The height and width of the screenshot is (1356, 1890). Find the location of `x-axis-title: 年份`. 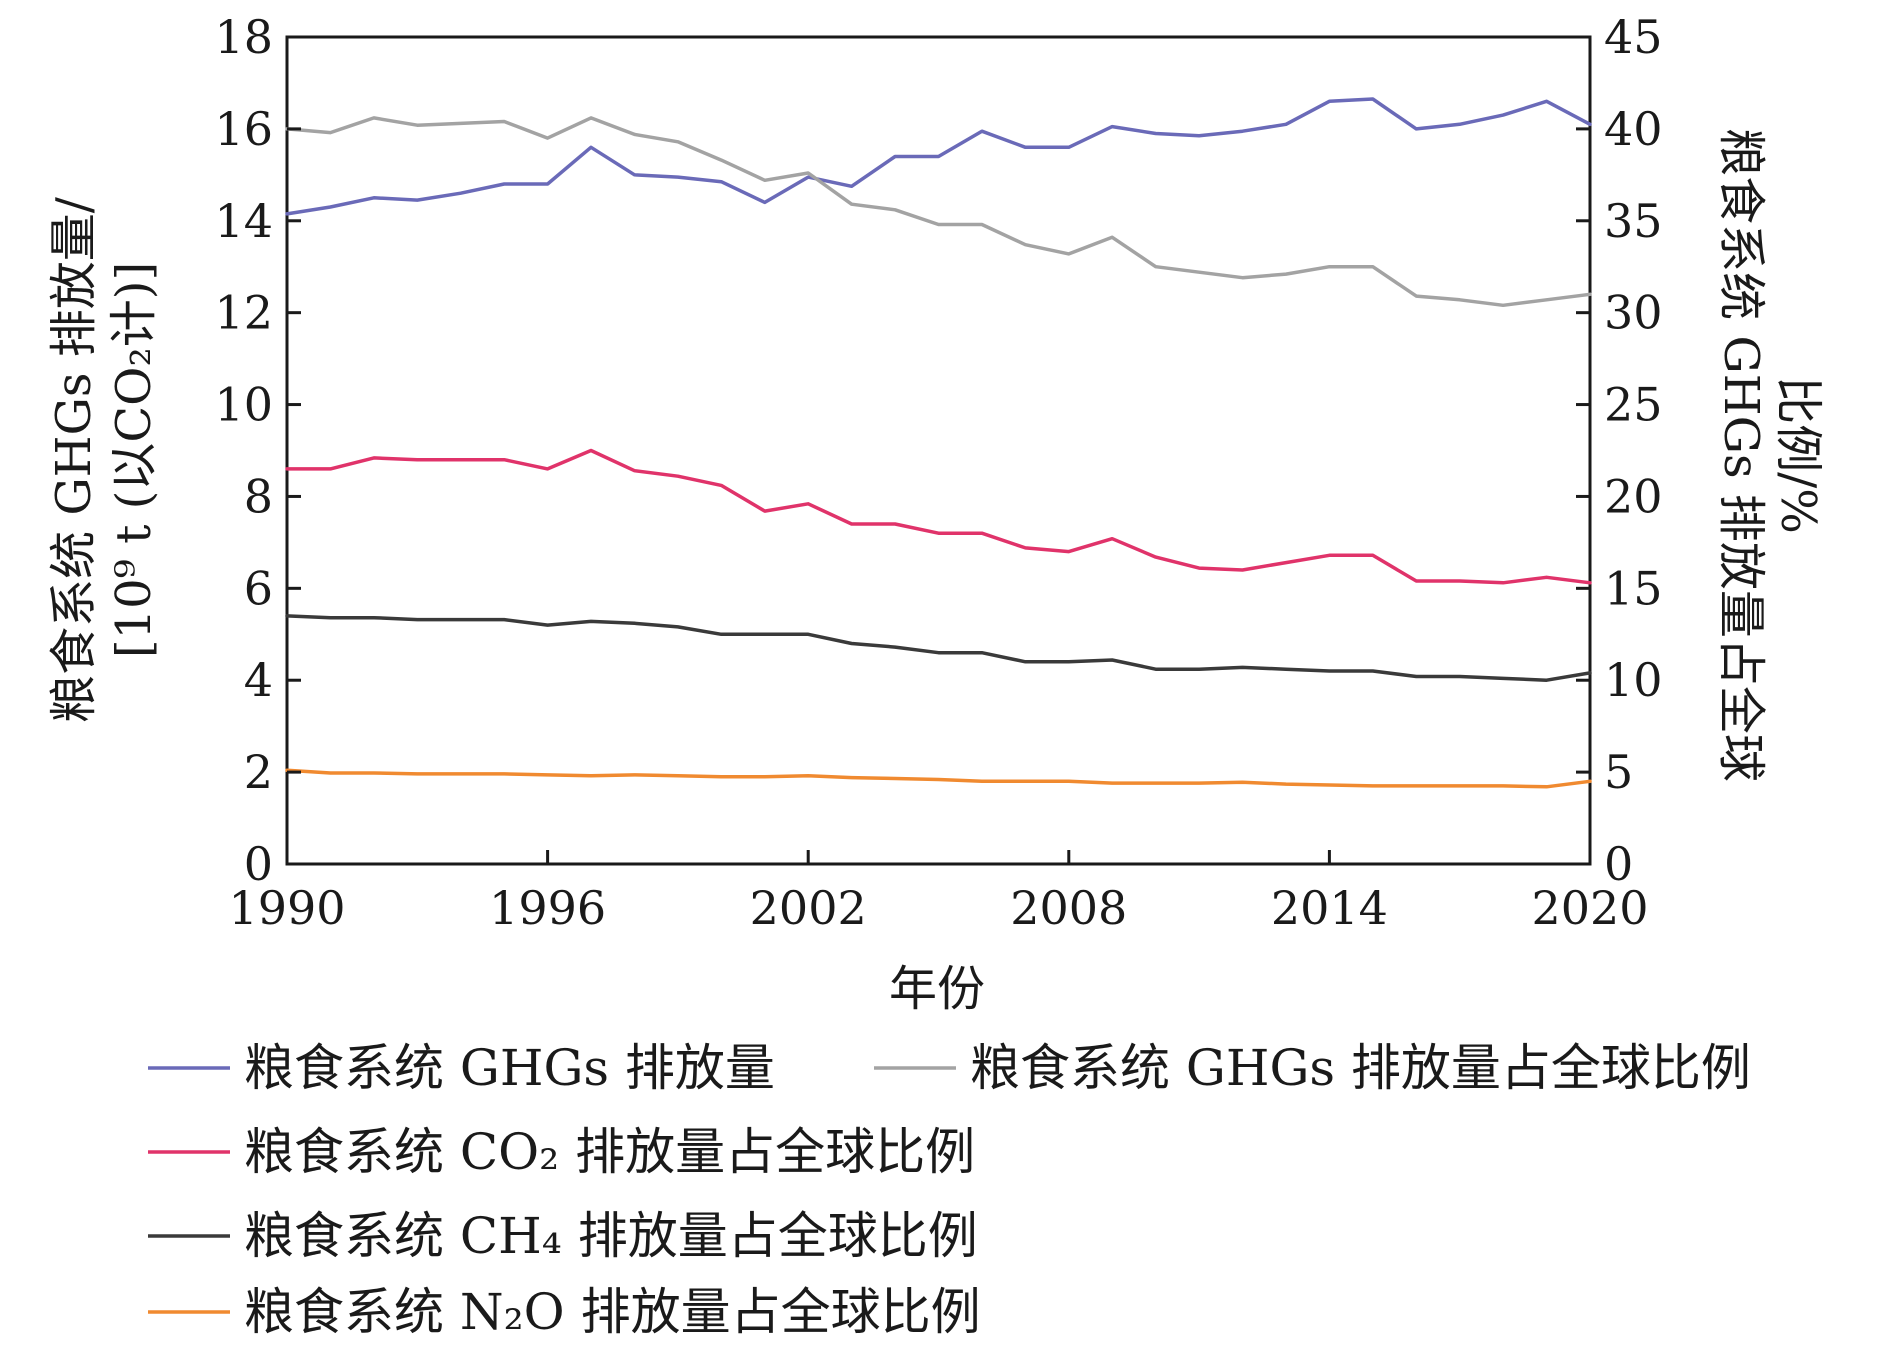

x-axis-title: 年份 is located at coordinates (937, 989).